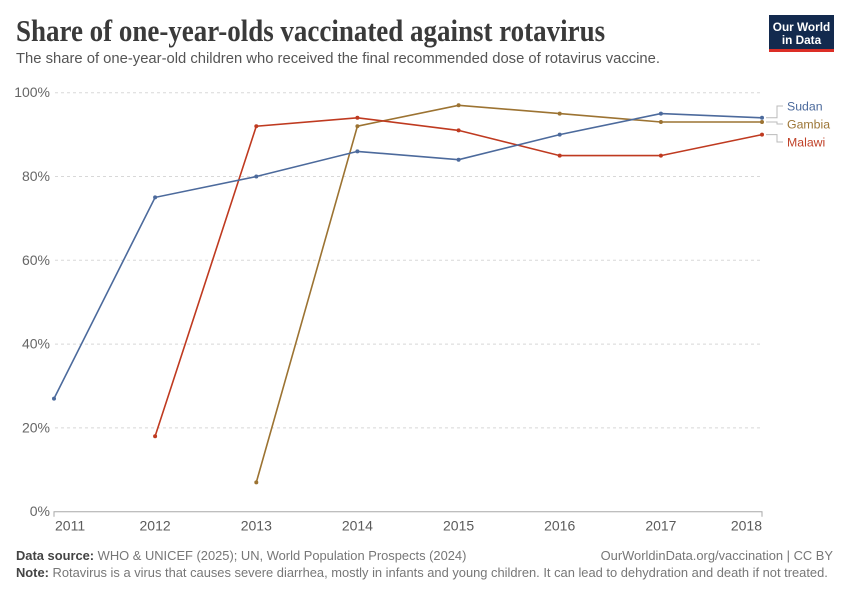  I want to click on svg-text: 2014, so click(357, 526).